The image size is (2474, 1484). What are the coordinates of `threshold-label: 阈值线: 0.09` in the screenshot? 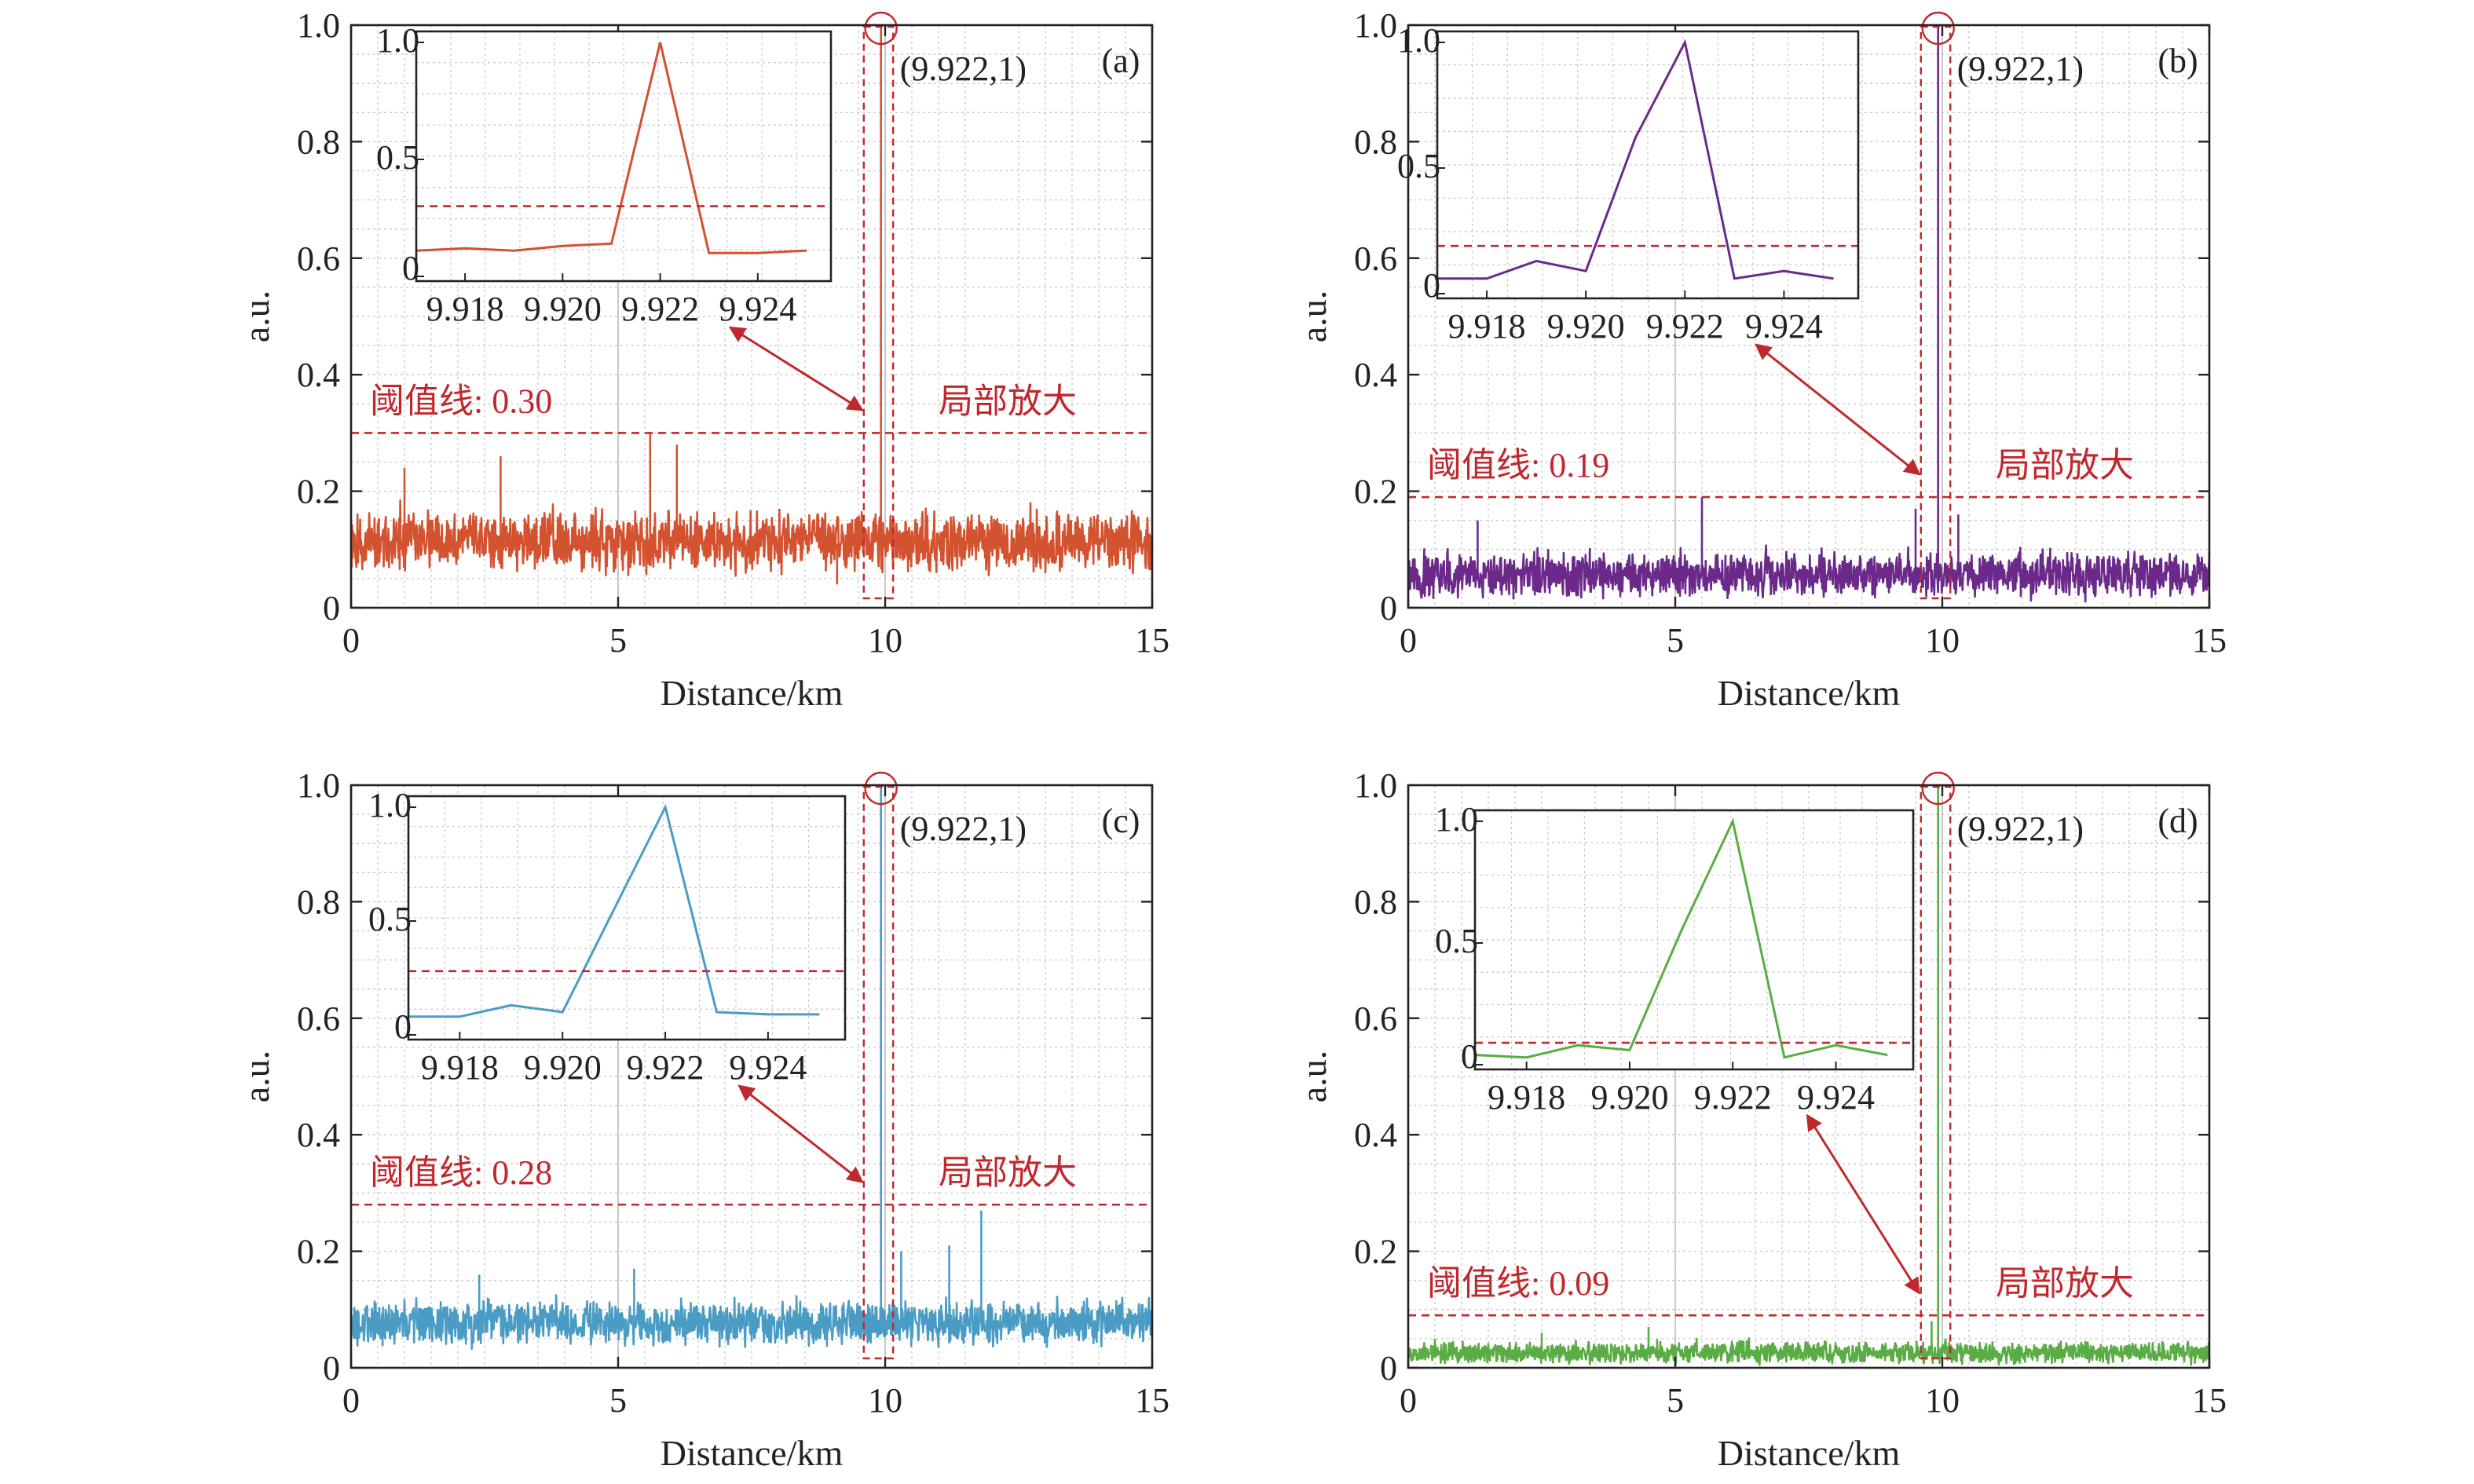 It's located at (1518, 1283).